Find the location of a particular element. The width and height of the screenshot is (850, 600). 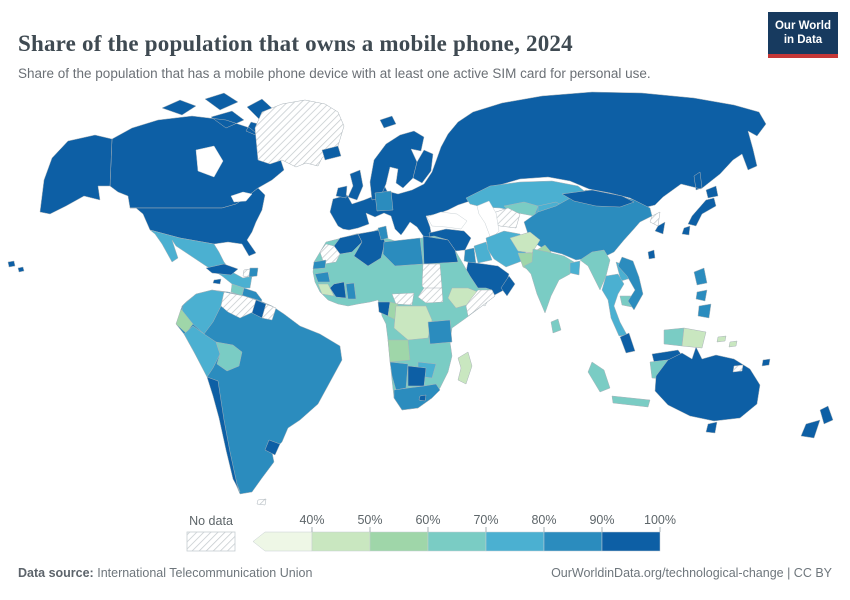

country-alaska-united-states is located at coordinates (76, 174).